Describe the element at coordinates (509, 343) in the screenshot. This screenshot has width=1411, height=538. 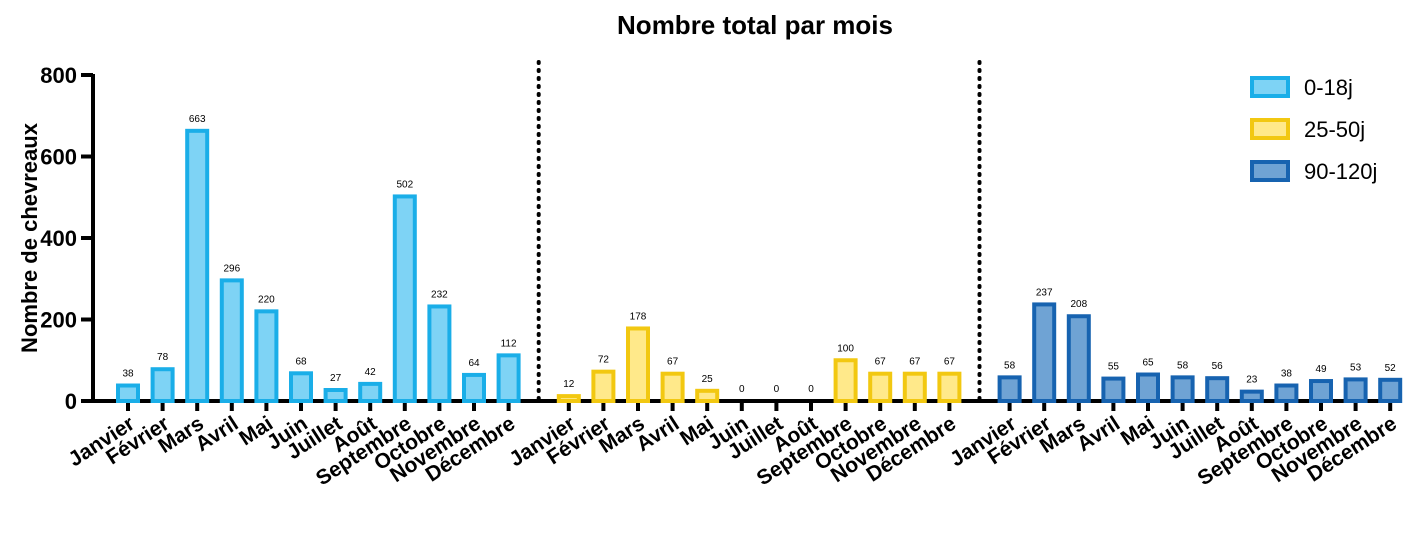
I see `data-label: 112` at that location.